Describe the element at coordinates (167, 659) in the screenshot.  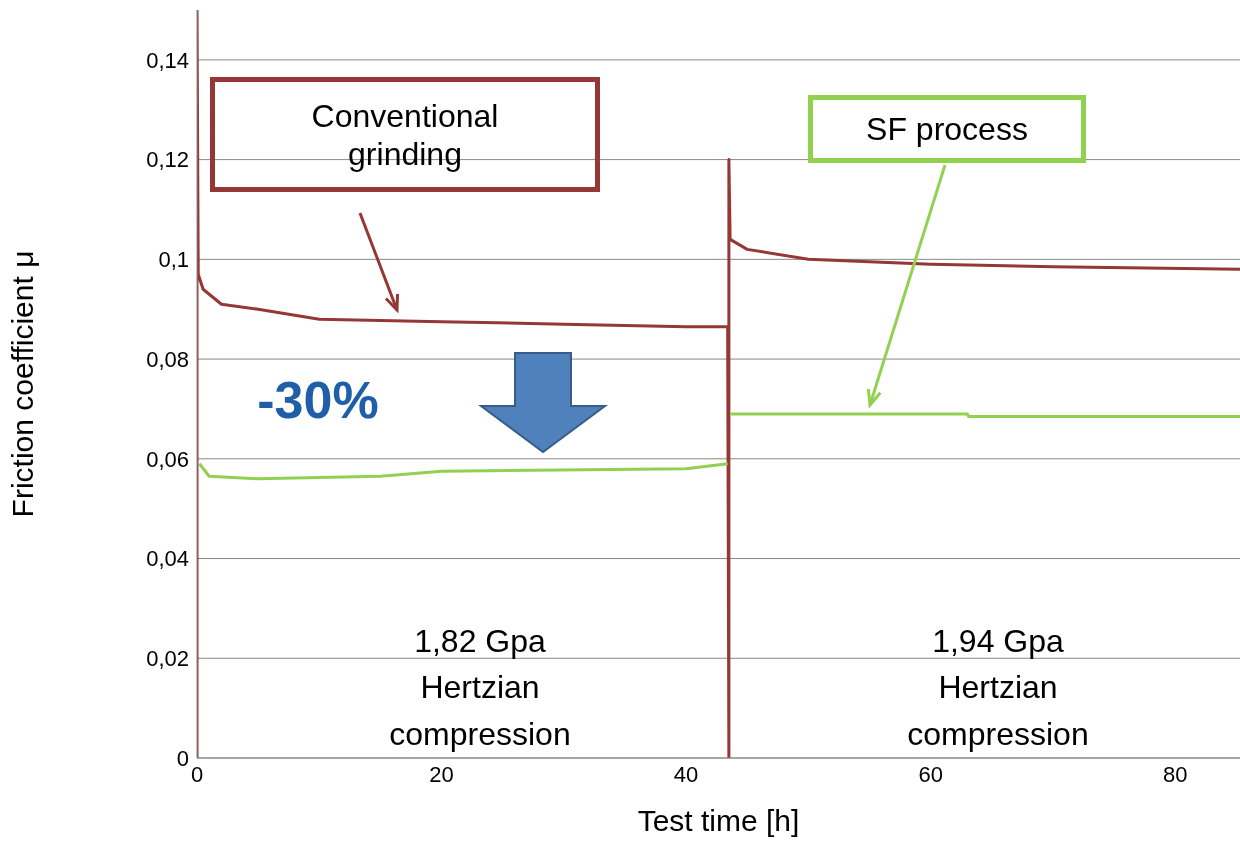
I see `y-tick-label: 0,02` at that location.